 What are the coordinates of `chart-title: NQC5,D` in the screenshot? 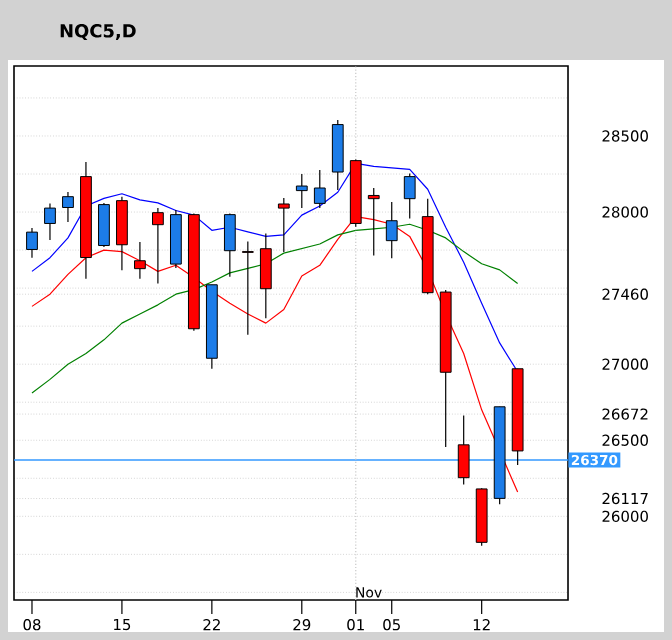 It's located at (98, 32).